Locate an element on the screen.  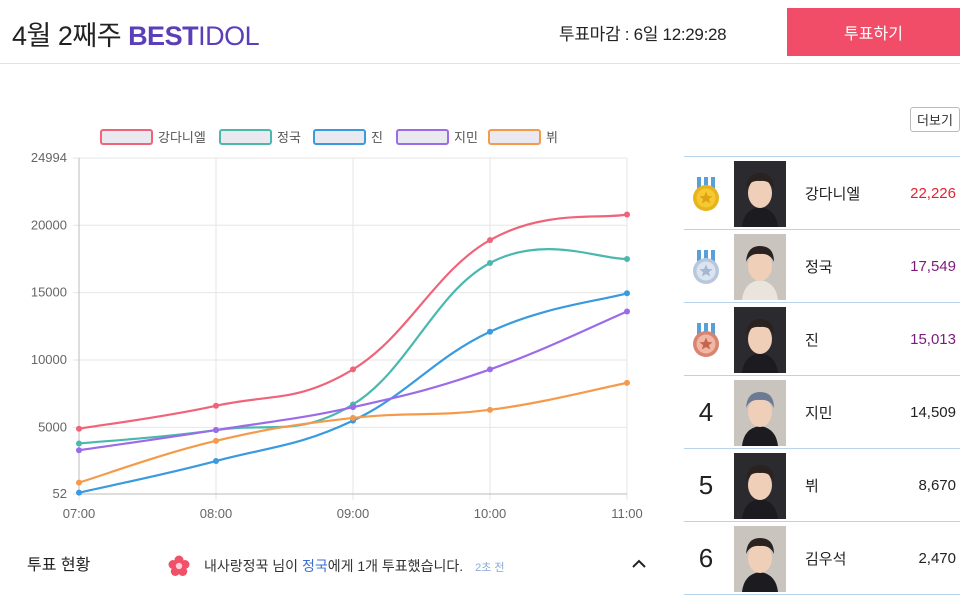
notice-user: 내사랑정꾹 님이 is located at coordinates (253, 566).